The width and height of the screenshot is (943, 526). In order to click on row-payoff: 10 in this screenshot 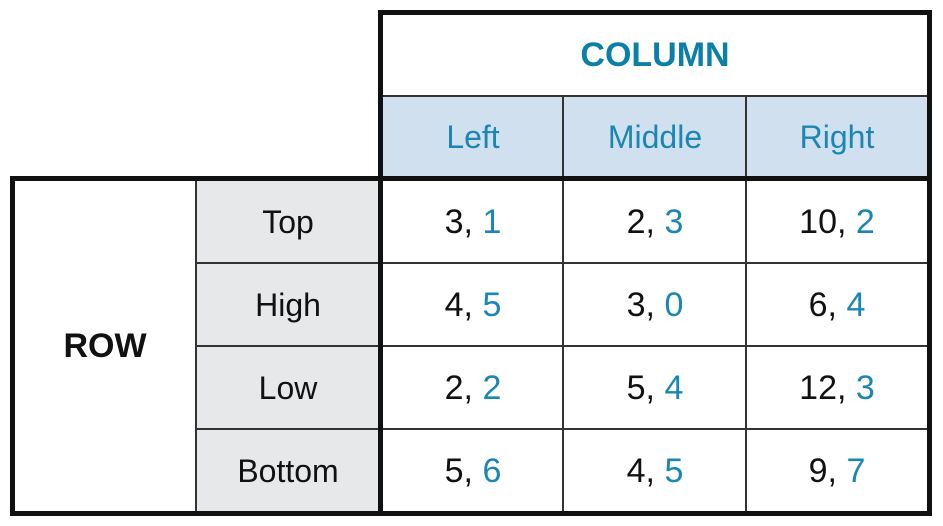, I will do `click(818, 221)`.